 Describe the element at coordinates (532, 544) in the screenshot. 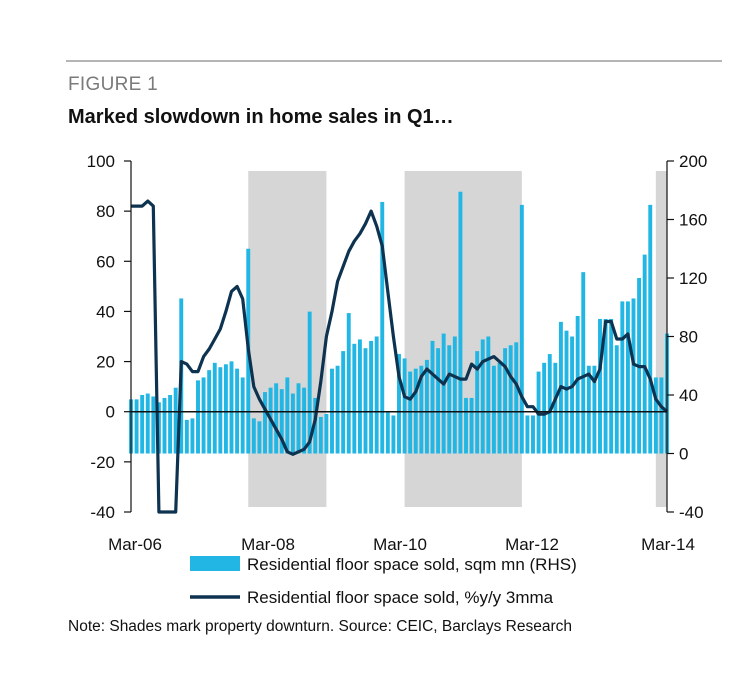

I see `x-axis-tick-label: Mar-12` at that location.